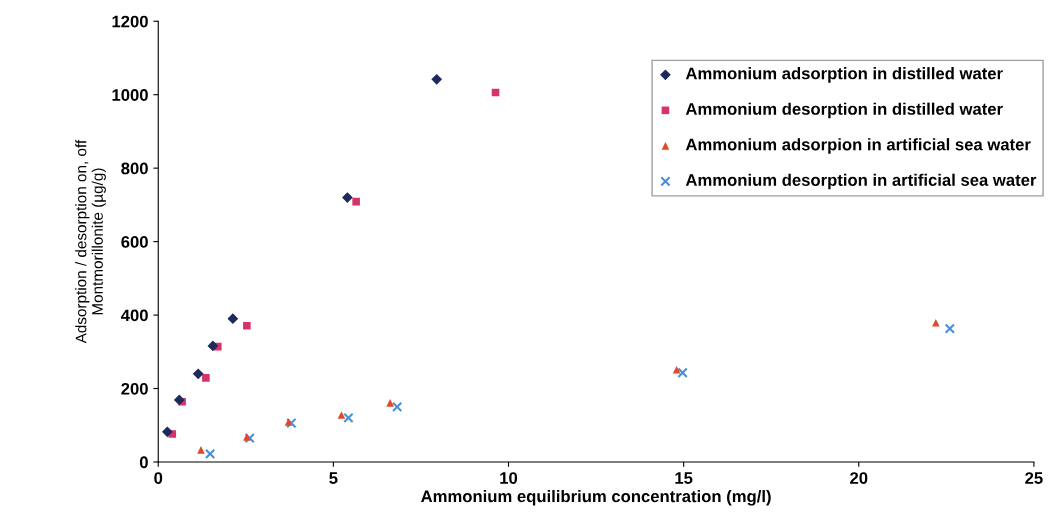 This screenshot has width=1055, height=531. What do you see at coordinates (844, 110) in the screenshot?
I see `legend-label: Ammonium desorption in distilled water` at bounding box center [844, 110].